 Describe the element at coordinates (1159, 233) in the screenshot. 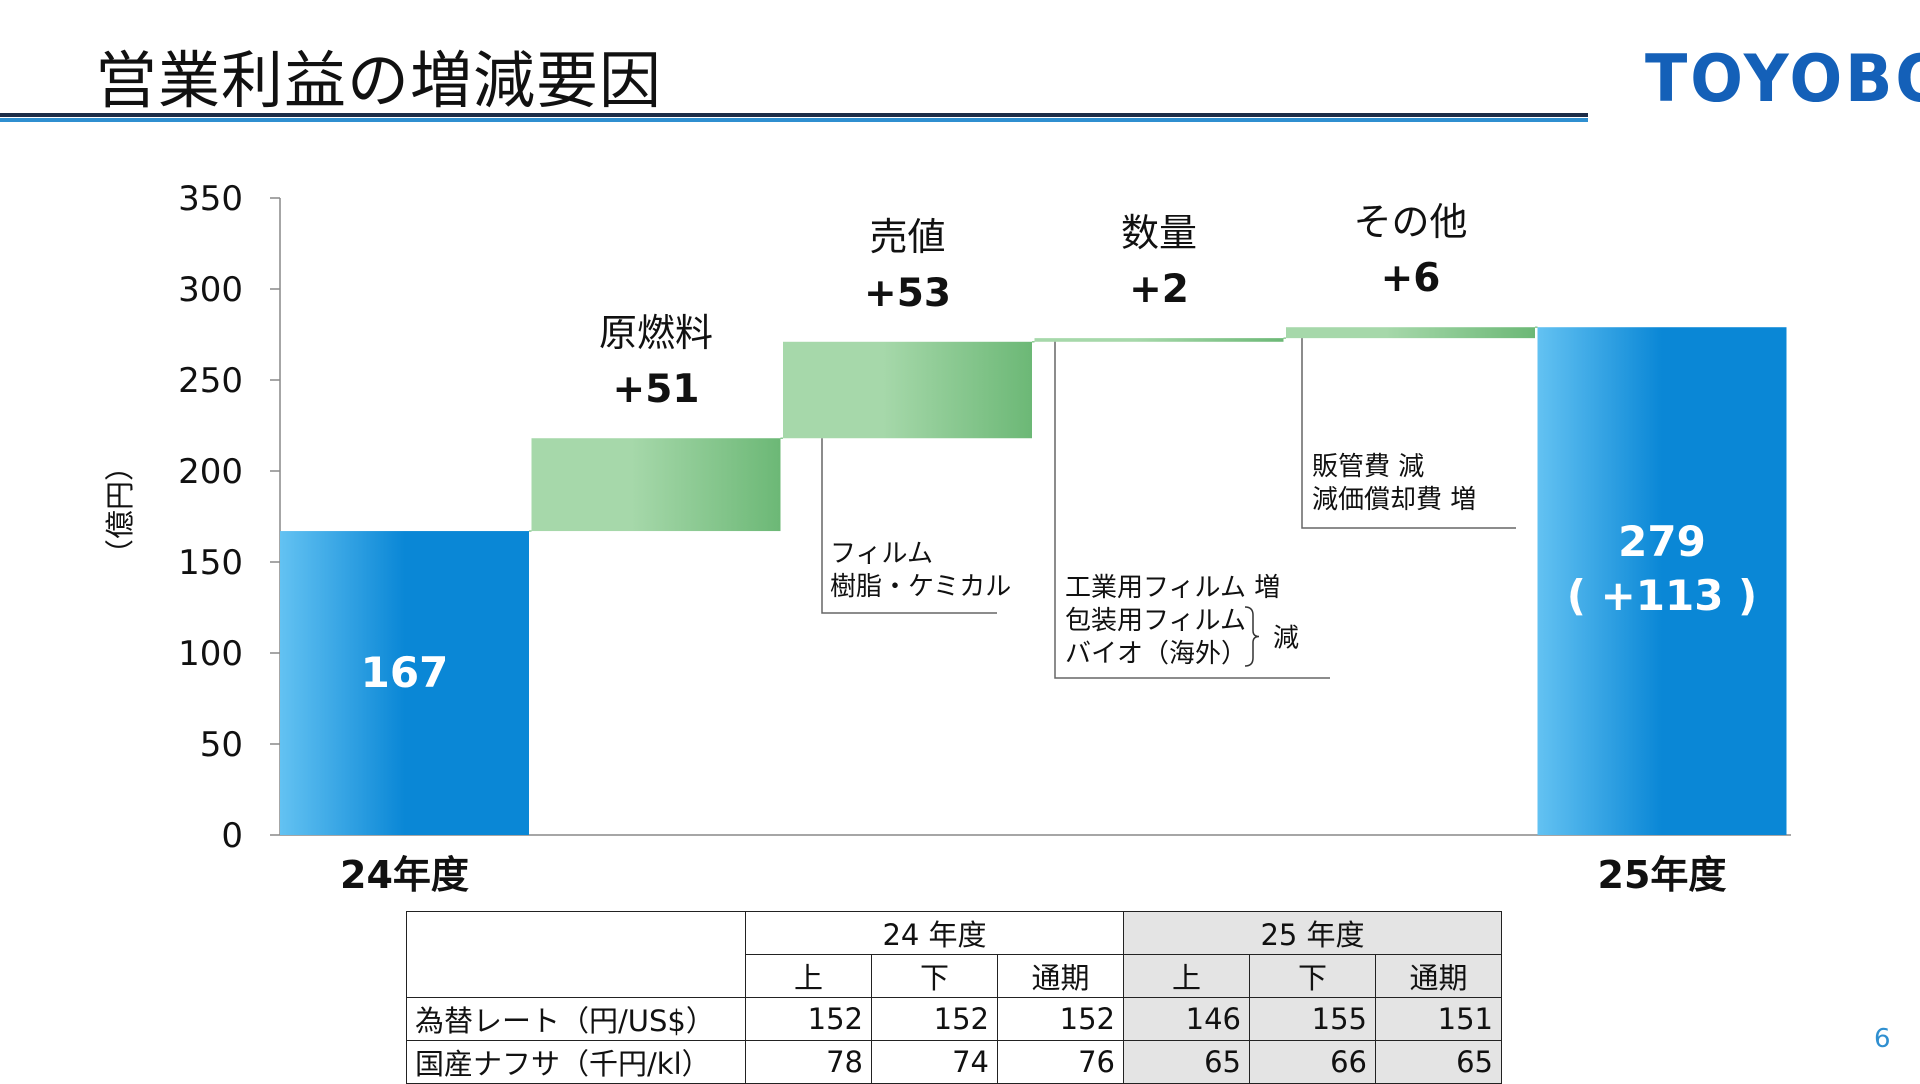

I see `delta-category-label: 数量` at that location.